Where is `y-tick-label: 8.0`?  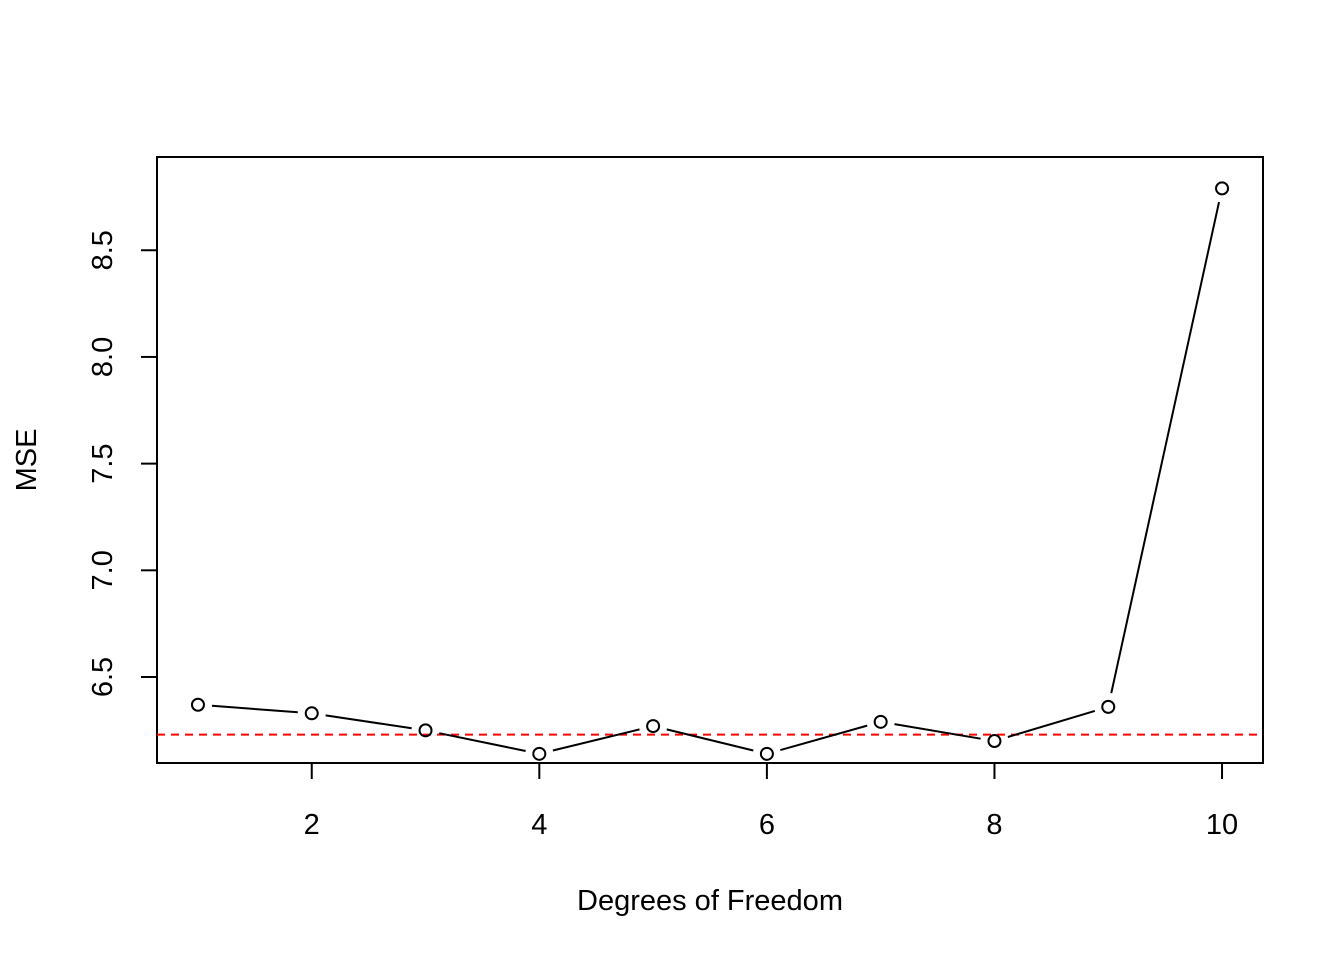 y-tick-label: 8.0 is located at coordinates (103, 357).